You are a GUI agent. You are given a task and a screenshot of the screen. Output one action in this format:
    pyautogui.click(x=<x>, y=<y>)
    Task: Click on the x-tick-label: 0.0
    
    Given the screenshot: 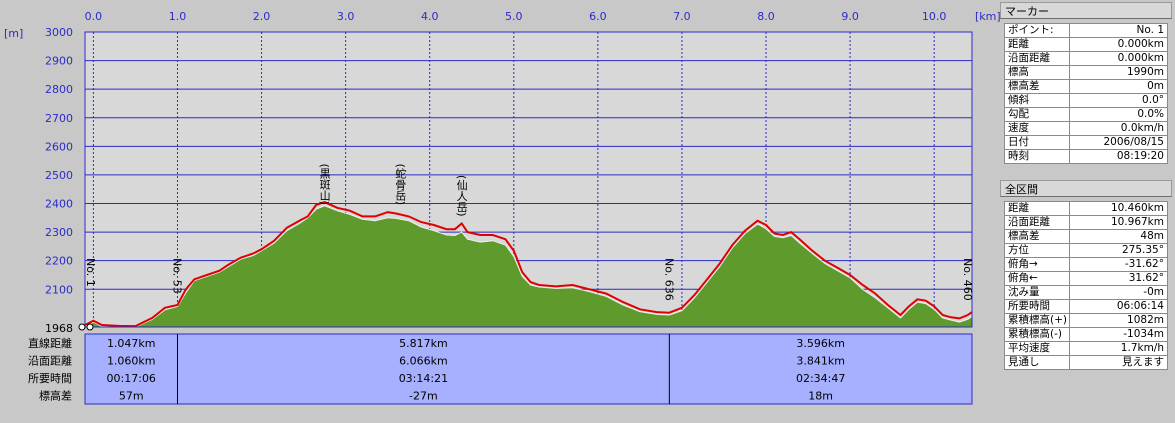 What is the action you would take?
    pyautogui.click(x=94, y=16)
    